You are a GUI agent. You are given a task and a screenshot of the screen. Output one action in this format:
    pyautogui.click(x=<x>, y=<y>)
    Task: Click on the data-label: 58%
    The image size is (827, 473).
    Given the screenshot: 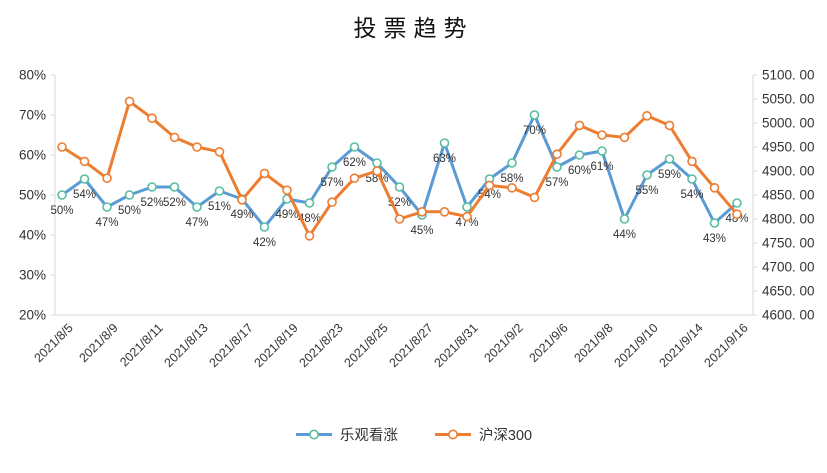 What is the action you would take?
    pyautogui.click(x=511, y=179)
    